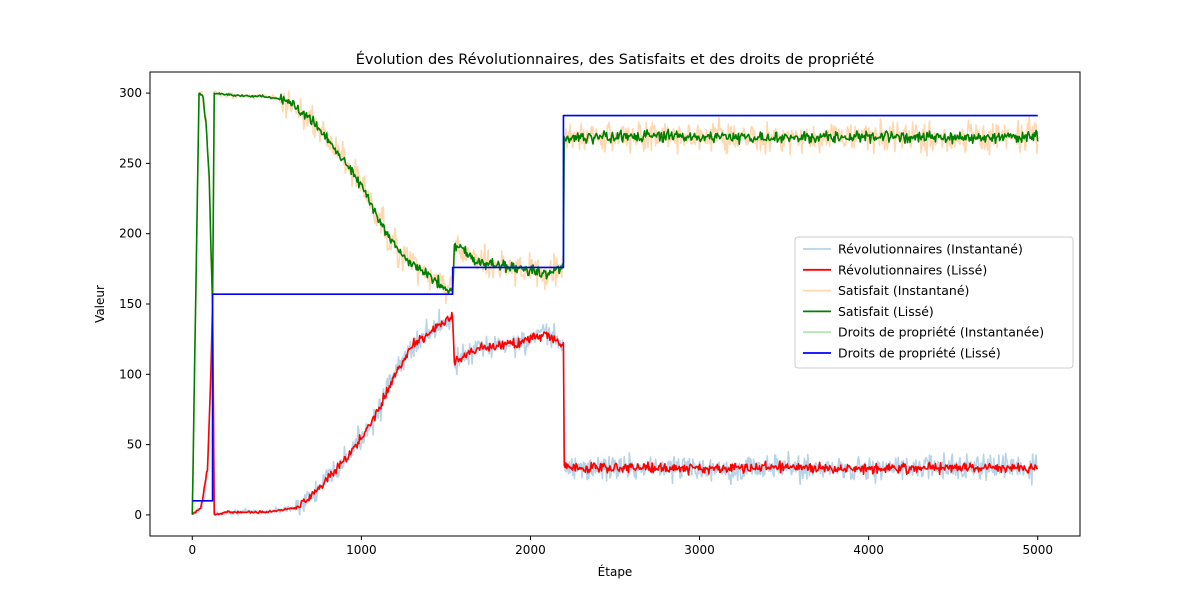 Image resolution: width=1200 pixels, height=604 pixels. I want to click on x-tick-label: 2000, so click(530, 550).